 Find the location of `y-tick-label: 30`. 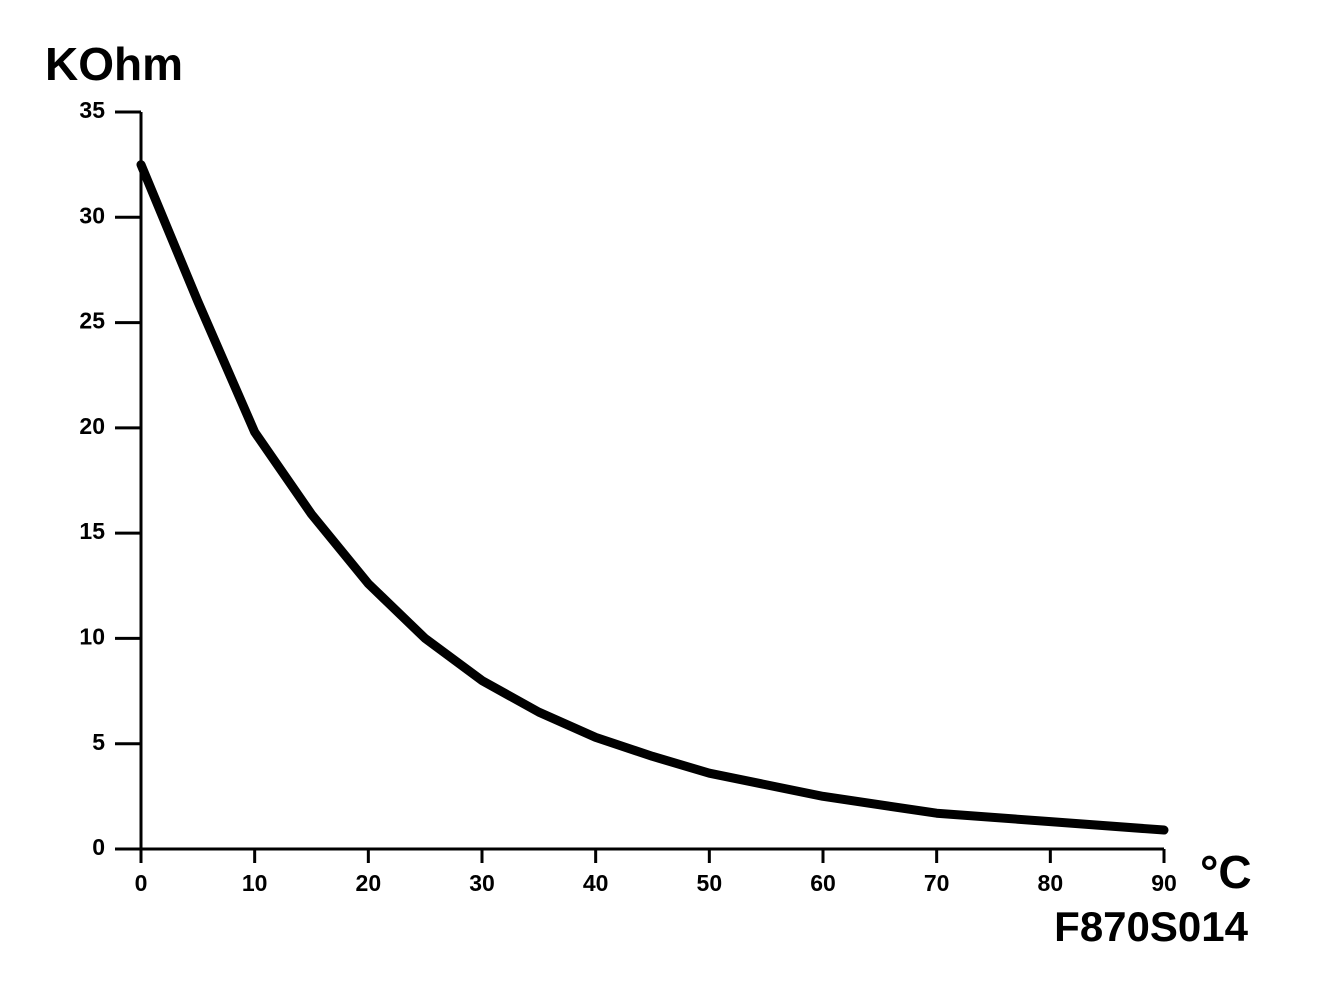

y-tick-label: 30 is located at coordinates (92, 215).